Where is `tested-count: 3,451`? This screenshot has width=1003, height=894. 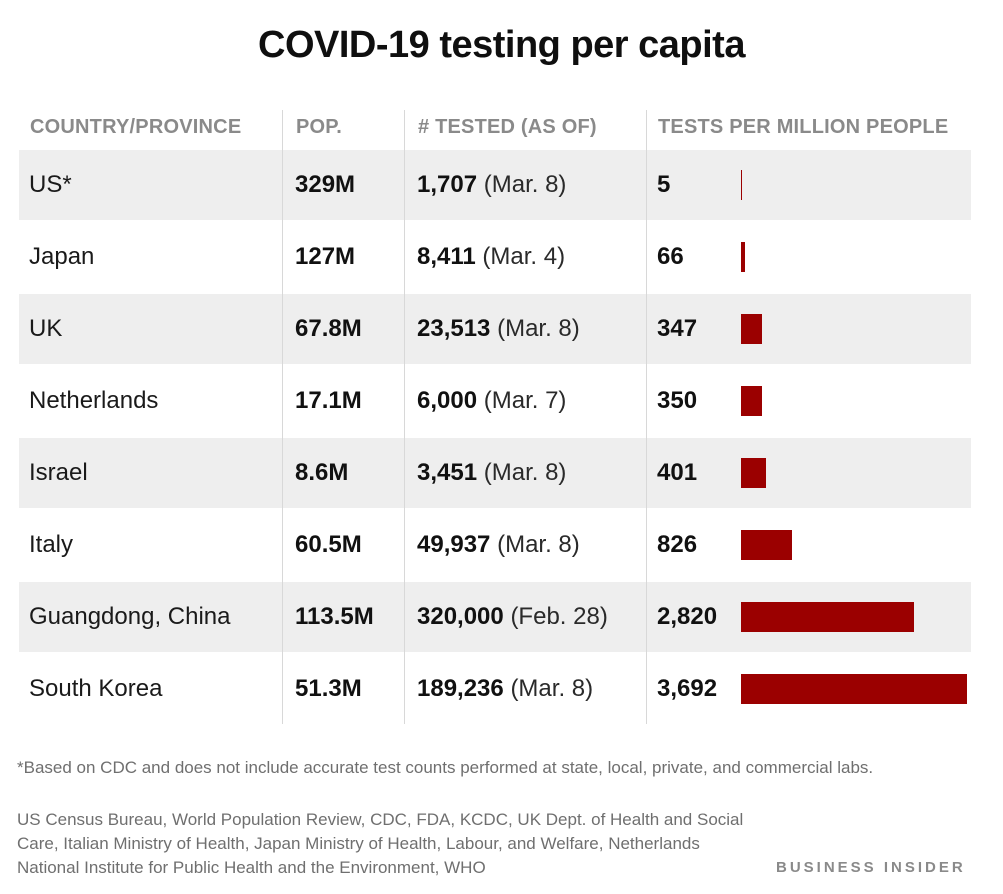
tested-count: 3,451 is located at coordinates (447, 472).